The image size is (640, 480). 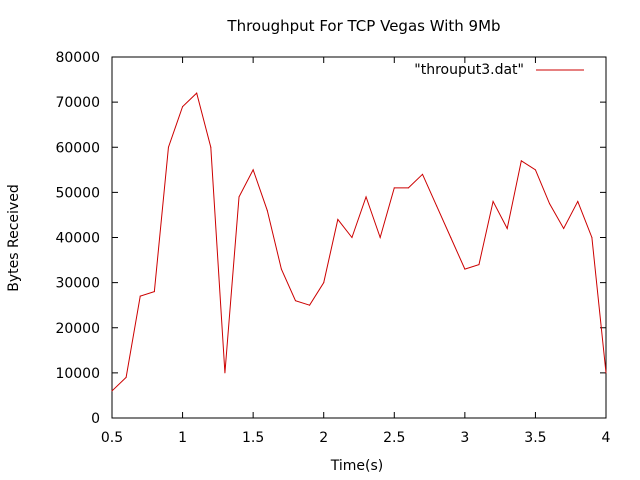 I want to click on y-tick-label: 30000, so click(x=77, y=284).